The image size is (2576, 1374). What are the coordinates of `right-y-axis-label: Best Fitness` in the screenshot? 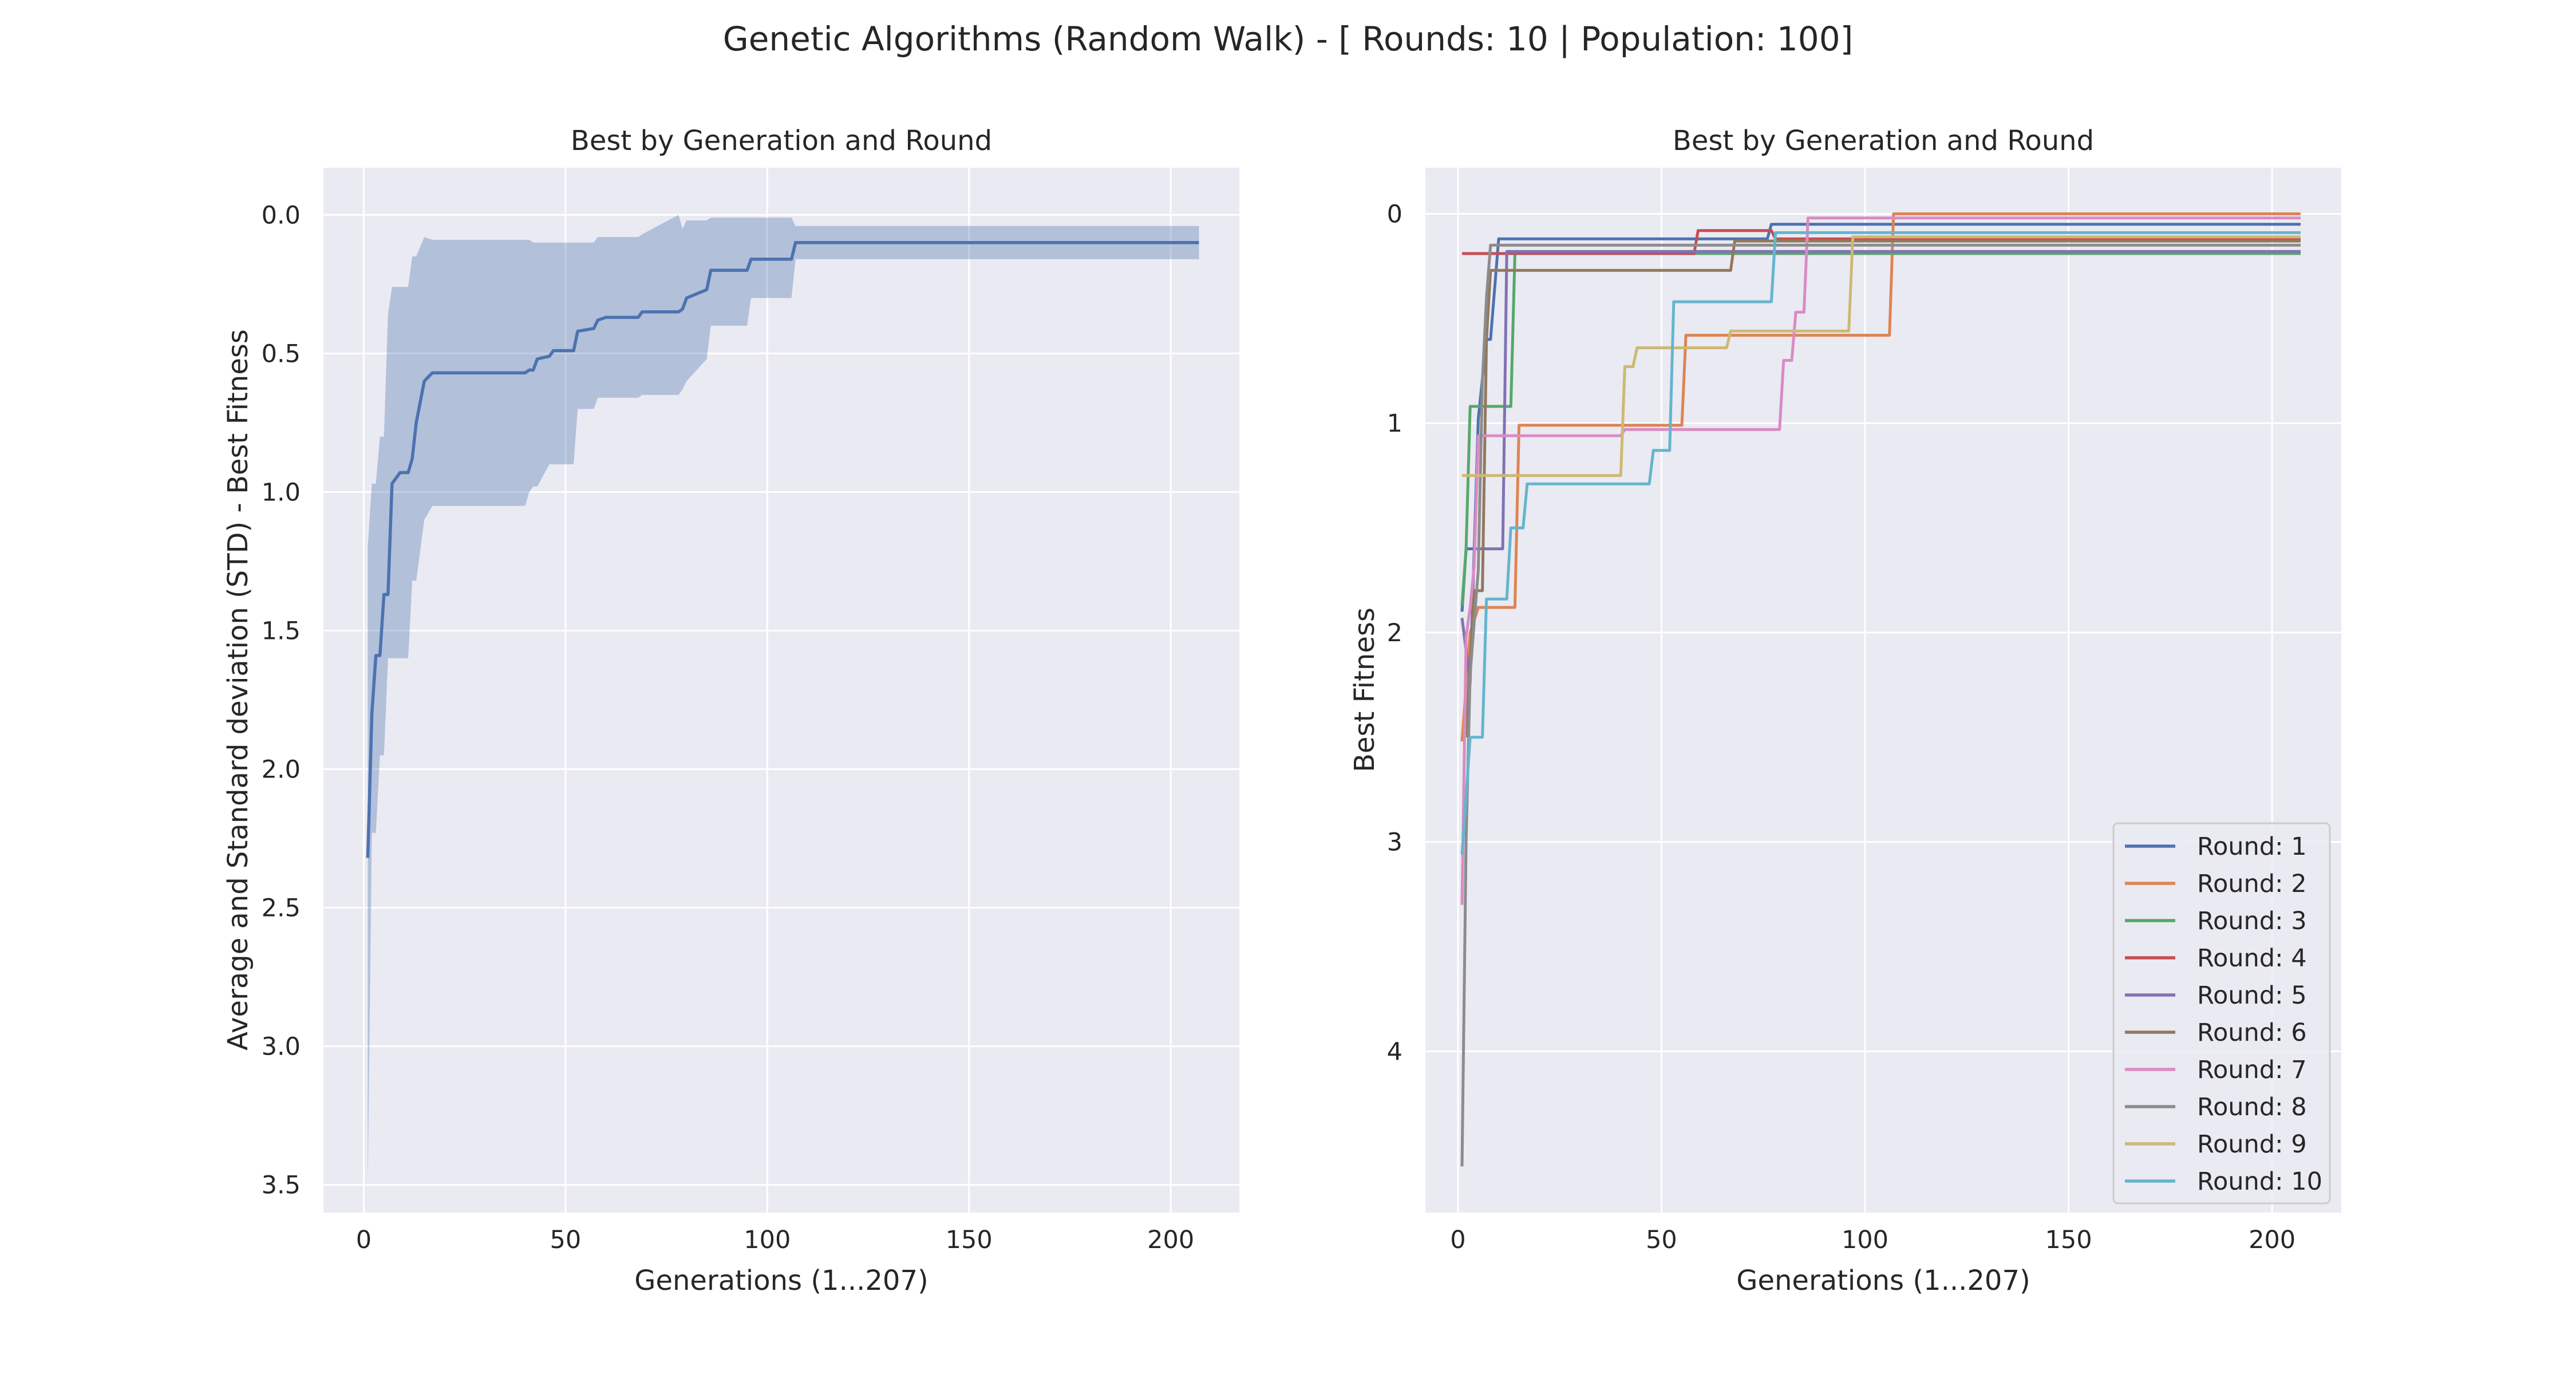 It's located at (1365, 689).